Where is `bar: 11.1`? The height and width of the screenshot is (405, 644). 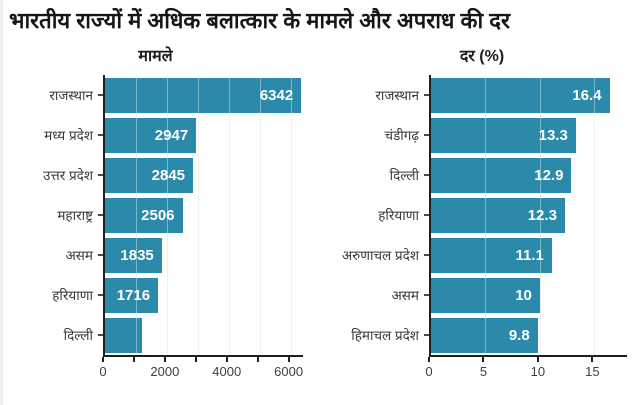
bar: 11.1 is located at coordinates (491, 255).